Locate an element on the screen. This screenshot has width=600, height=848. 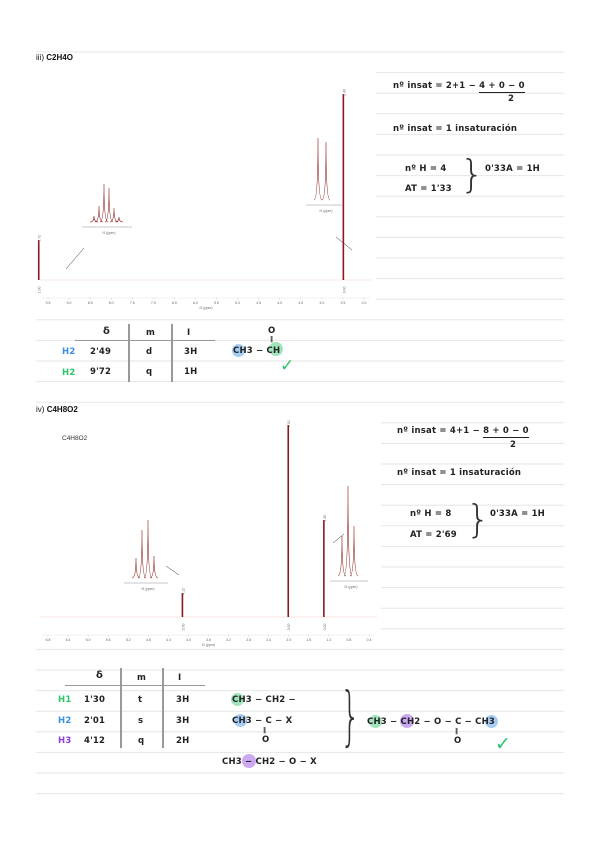
tick-label: 3.0 is located at coordinates (321, 303).